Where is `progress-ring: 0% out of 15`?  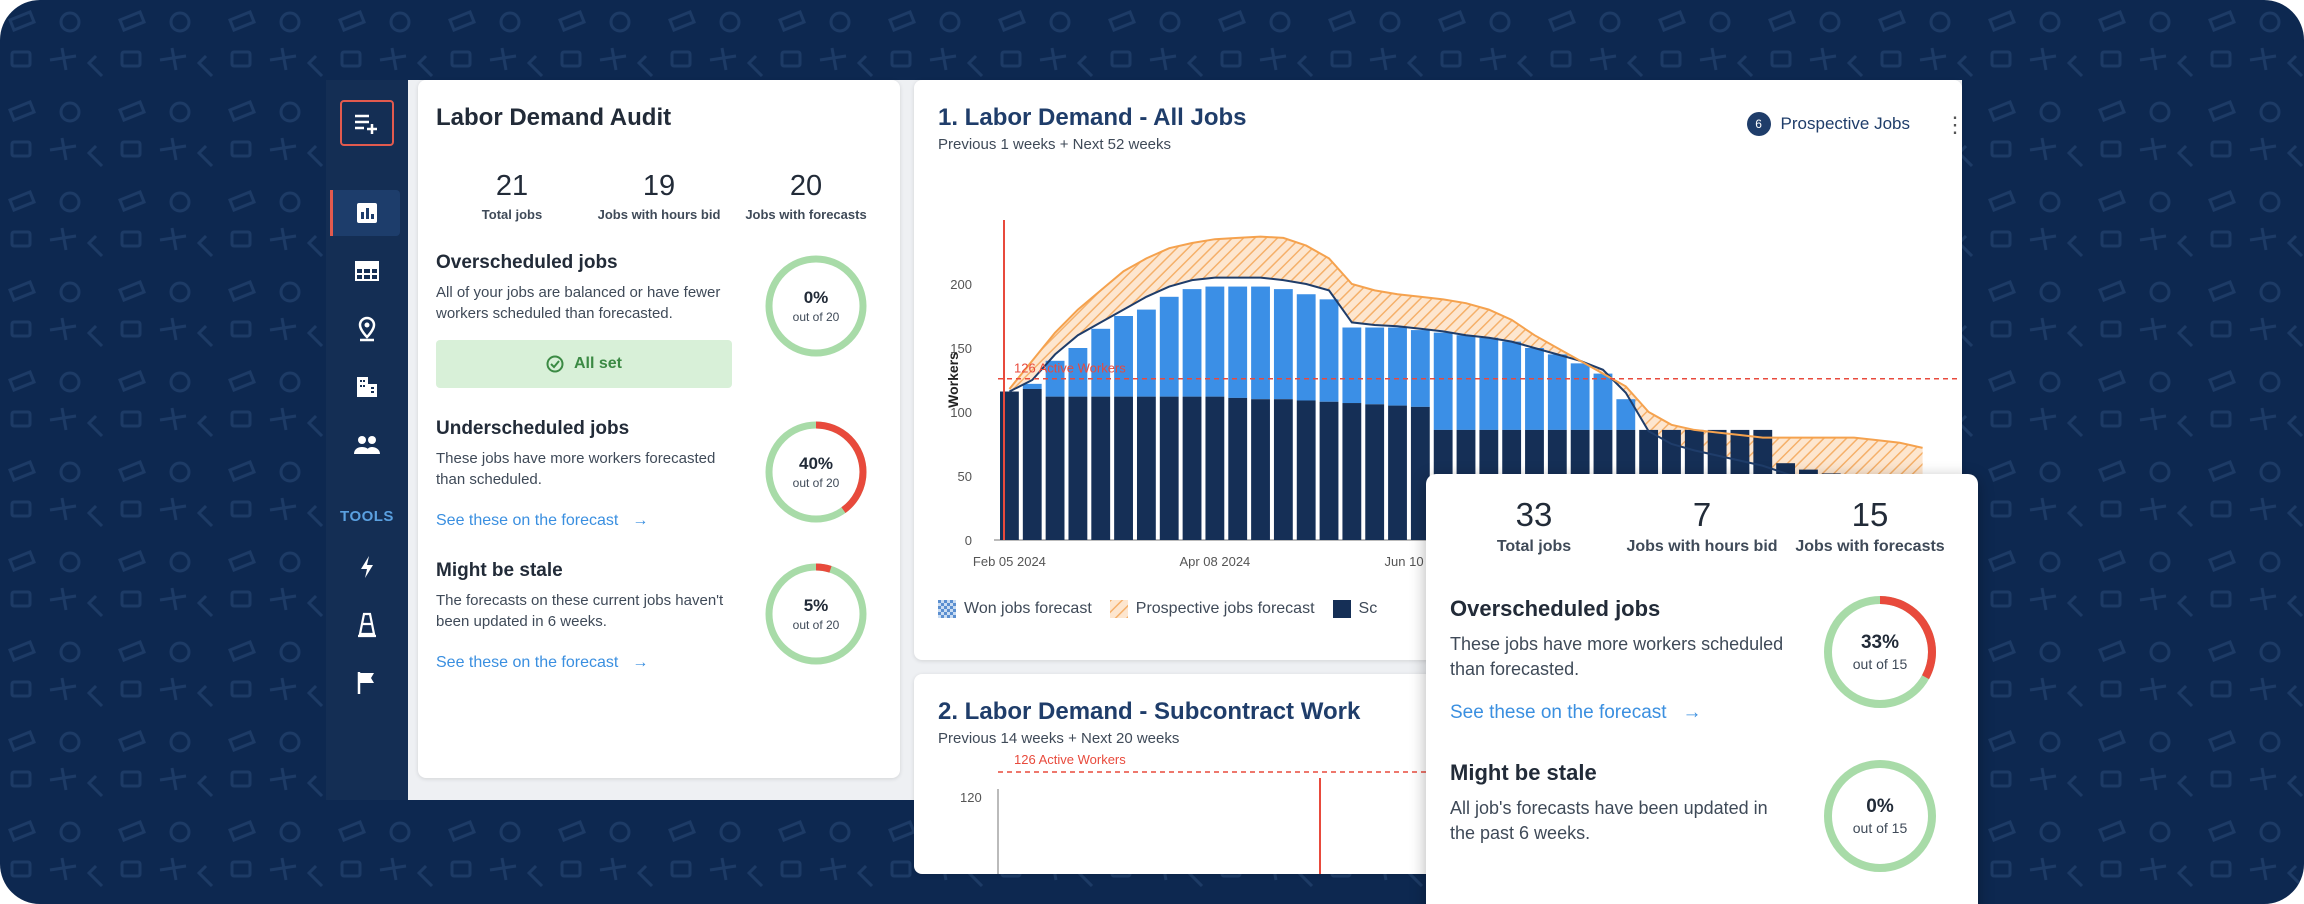 progress-ring: 0% out of 15 is located at coordinates (1880, 816).